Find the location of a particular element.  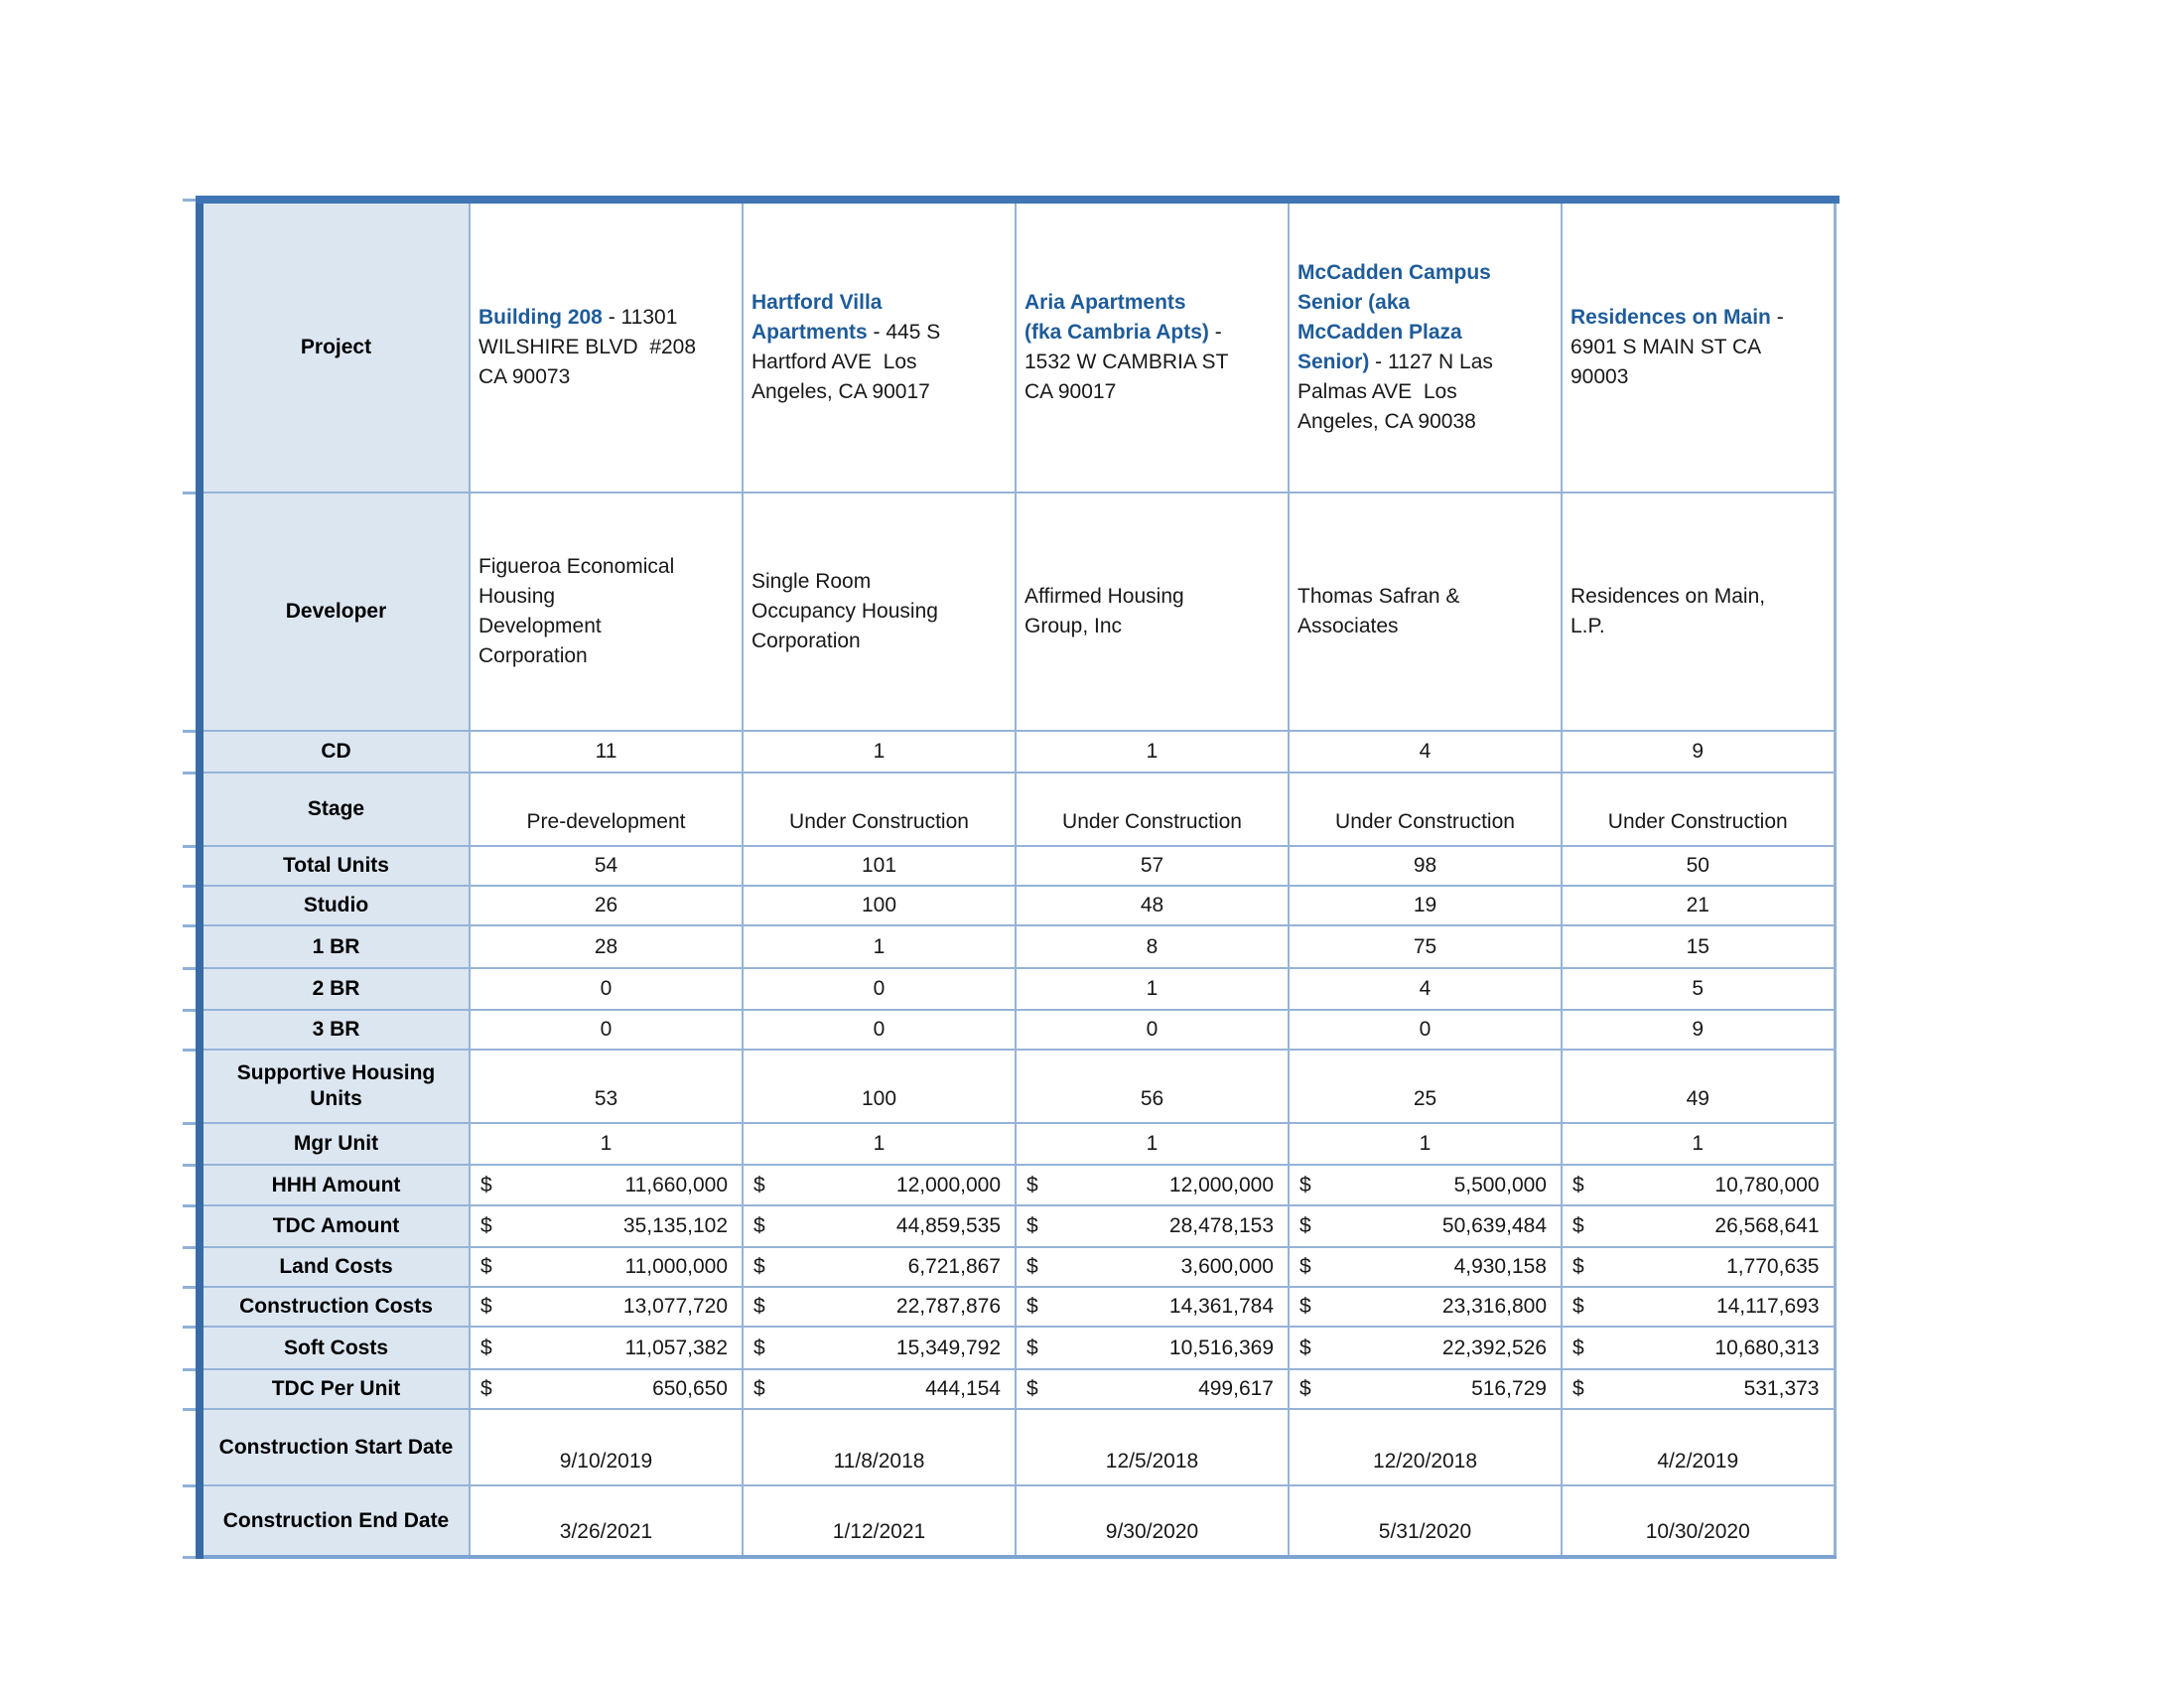

stage-cell-1: Pre-development is located at coordinates (606, 809).